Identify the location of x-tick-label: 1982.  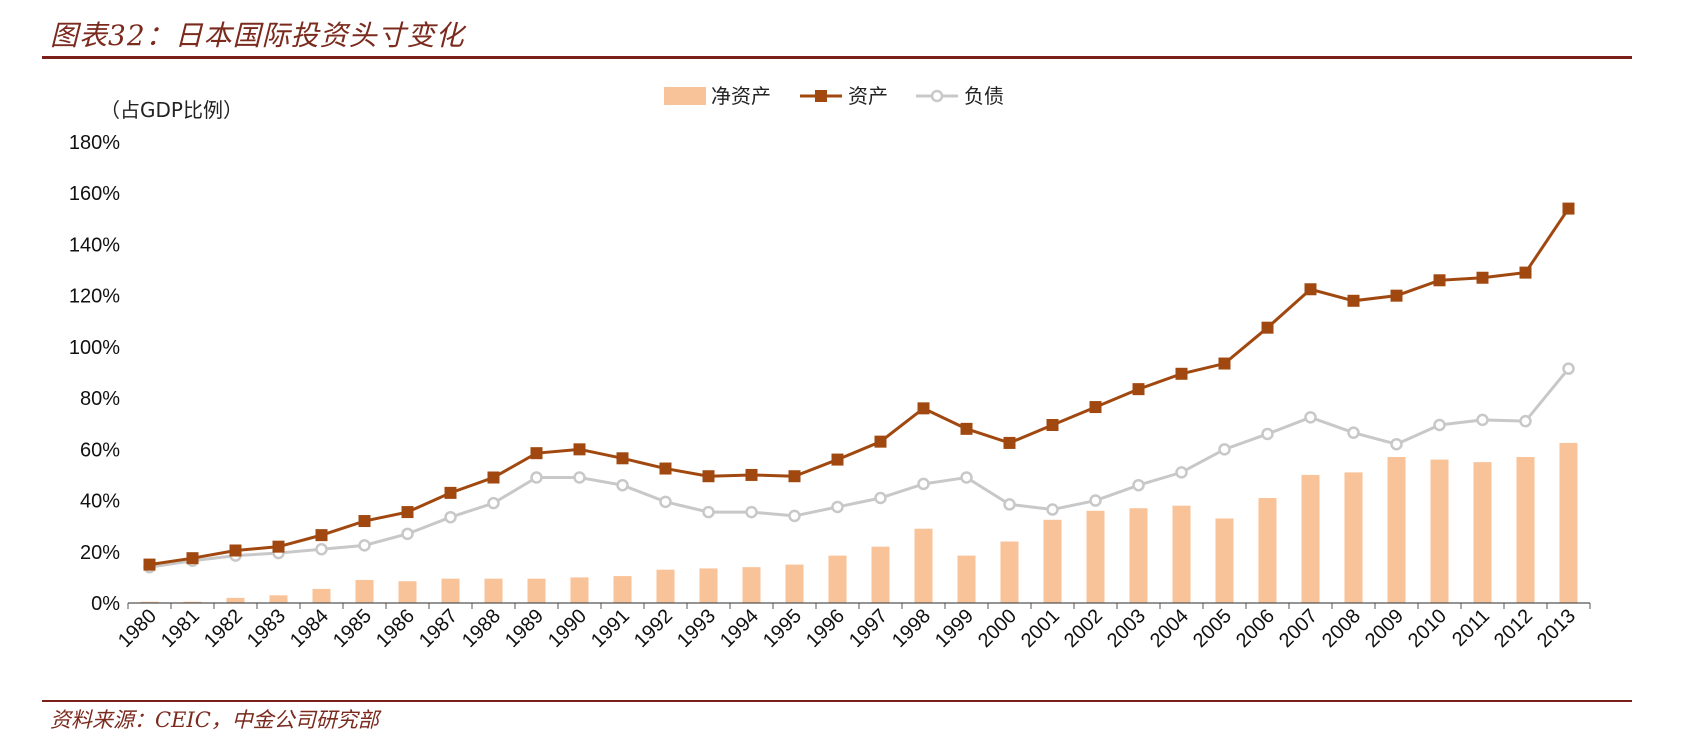
(223, 628).